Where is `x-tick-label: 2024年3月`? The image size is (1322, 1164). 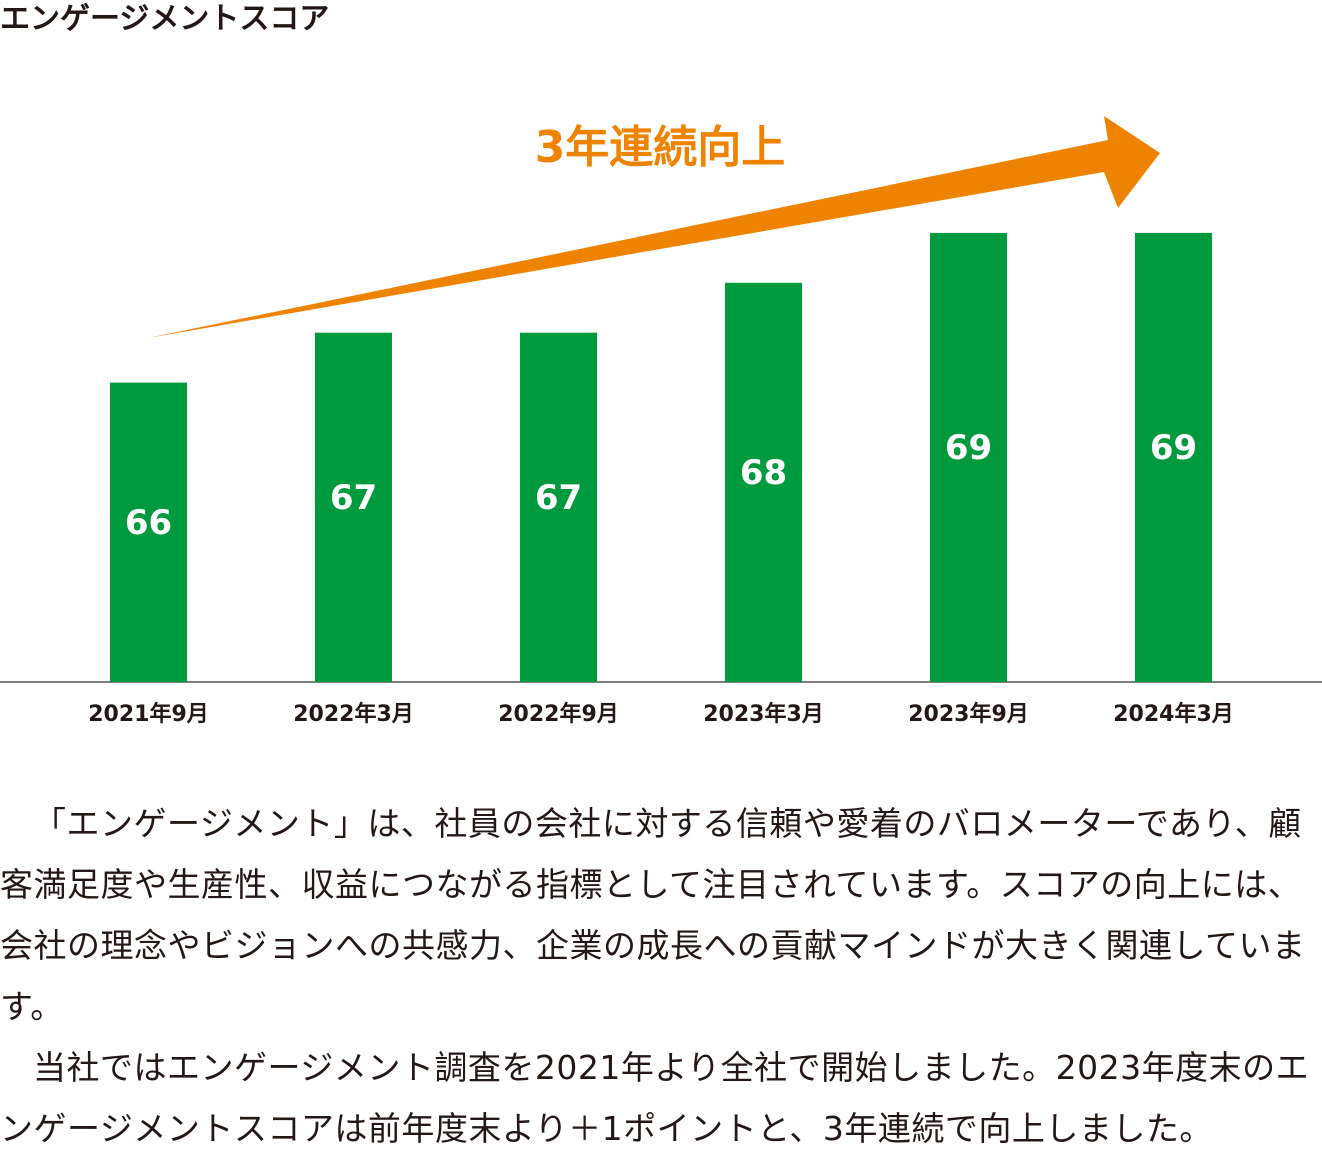
x-tick-label: 2024年3月 is located at coordinates (1173, 714).